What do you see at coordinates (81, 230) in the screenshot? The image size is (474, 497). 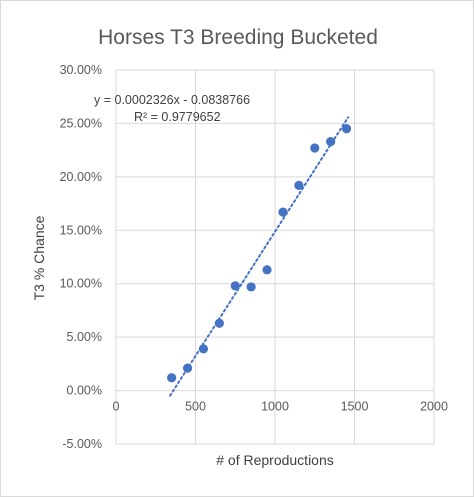 I see `y-tick-label: 15.00%` at bounding box center [81, 230].